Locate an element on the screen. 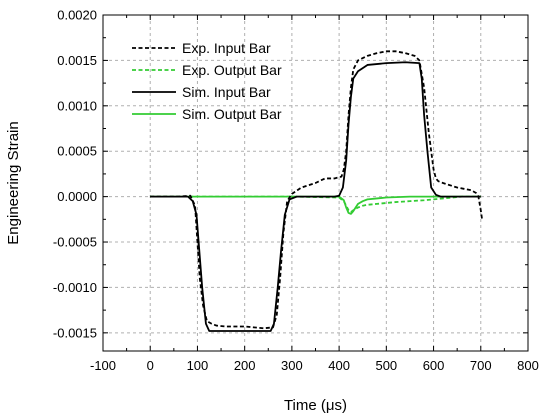 The height and width of the screenshot is (420, 550). x-tick-label: 0 is located at coordinates (150, 365).